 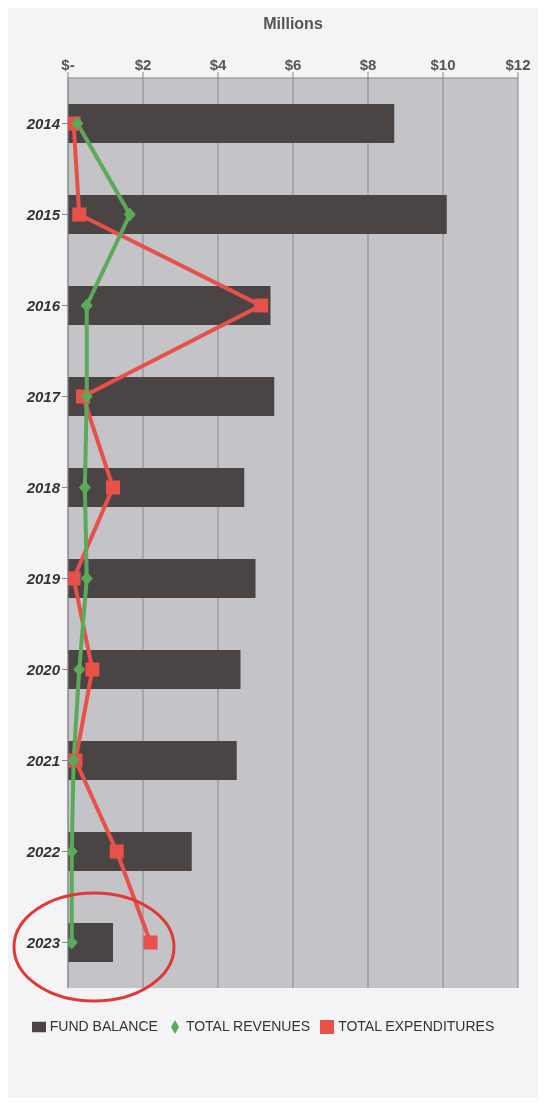 What do you see at coordinates (293, 24) in the screenshot?
I see `x-axis-title: Millions` at bounding box center [293, 24].